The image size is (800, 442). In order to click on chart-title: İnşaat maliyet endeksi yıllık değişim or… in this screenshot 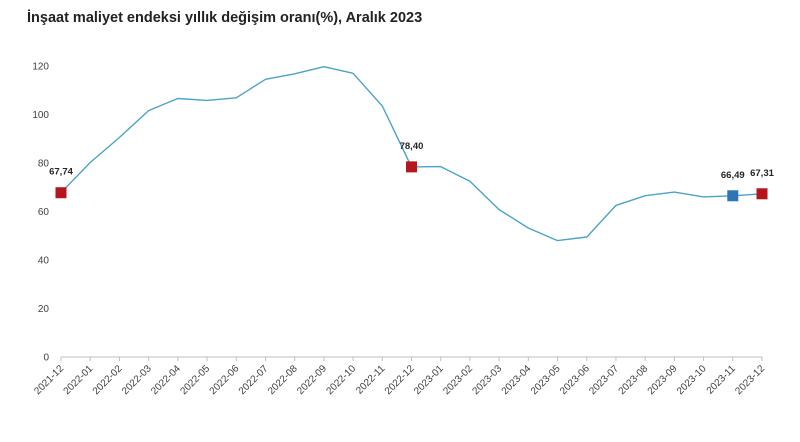, I will do `click(225, 18)`.